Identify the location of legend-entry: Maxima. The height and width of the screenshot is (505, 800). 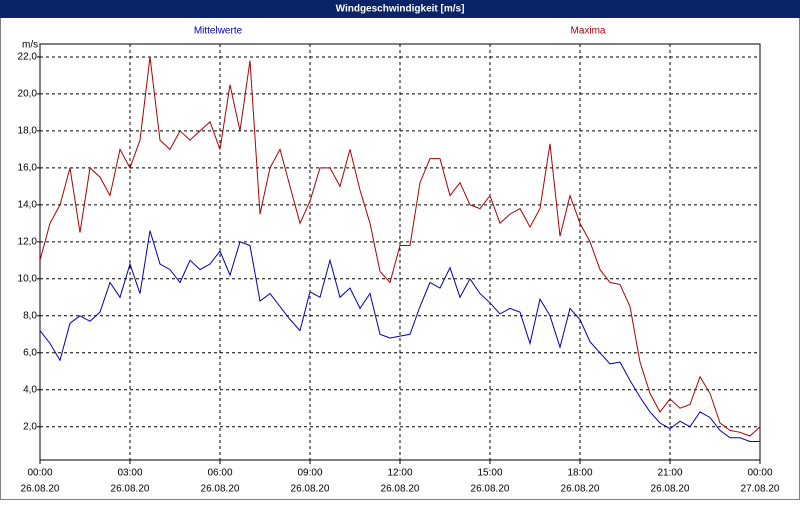
(587, 31).